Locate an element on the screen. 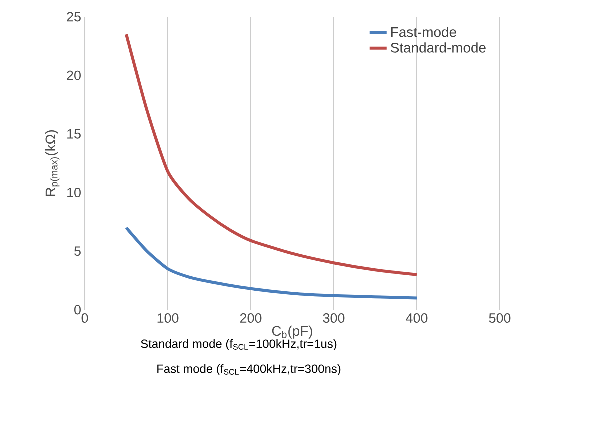 This screenshot has height=442, width=613. legend-label: Standard-mode is located at coordinates (438, 47).